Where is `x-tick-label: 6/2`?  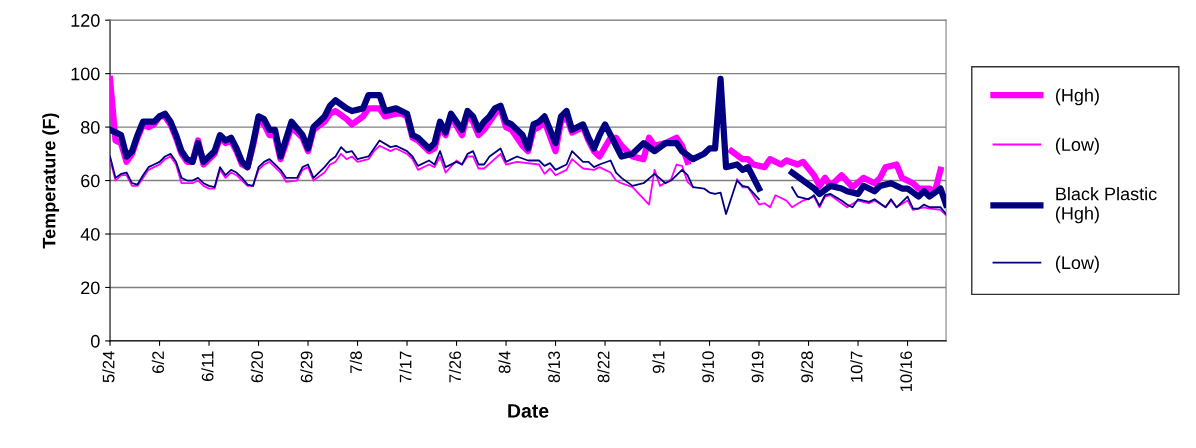 x-tick-label: 6/2 is located at coordinates (158, 362).